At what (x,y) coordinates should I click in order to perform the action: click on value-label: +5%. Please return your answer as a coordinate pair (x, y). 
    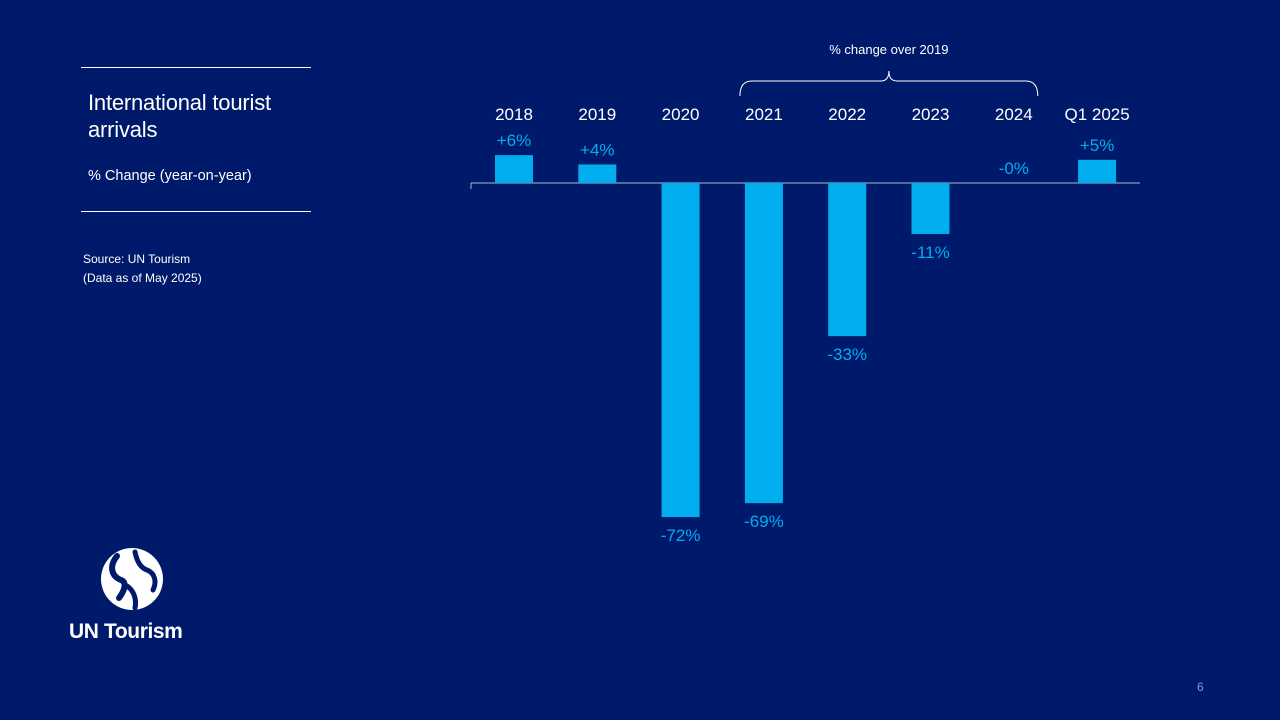
    Looking at the image, I should click on (1097, 145).